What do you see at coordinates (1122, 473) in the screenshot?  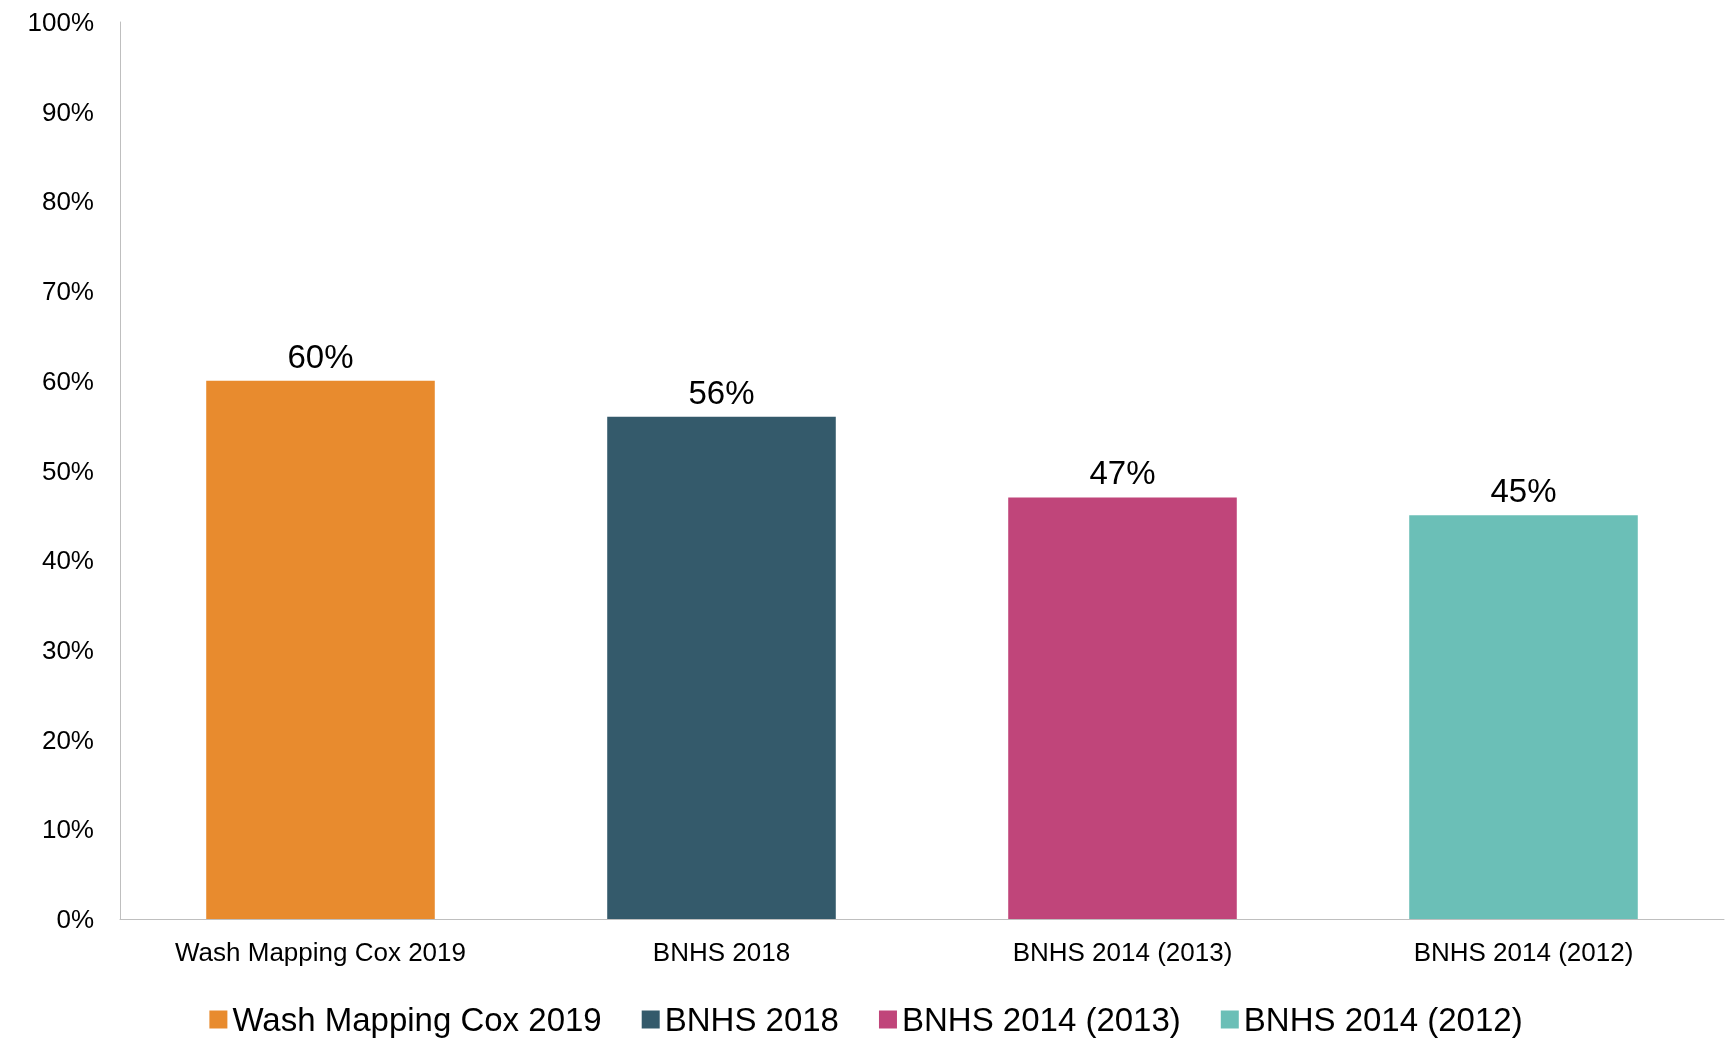 I see `data-label: 47%` at bounding box center [1122, 473].